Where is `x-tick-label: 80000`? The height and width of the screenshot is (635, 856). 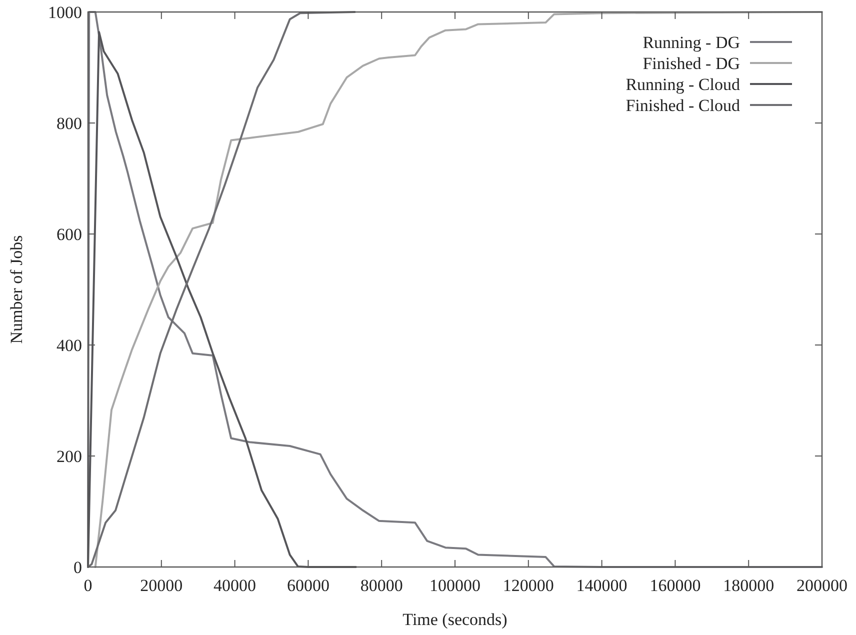
x-tick-label: 80000 is located at coordinates (381, 585).